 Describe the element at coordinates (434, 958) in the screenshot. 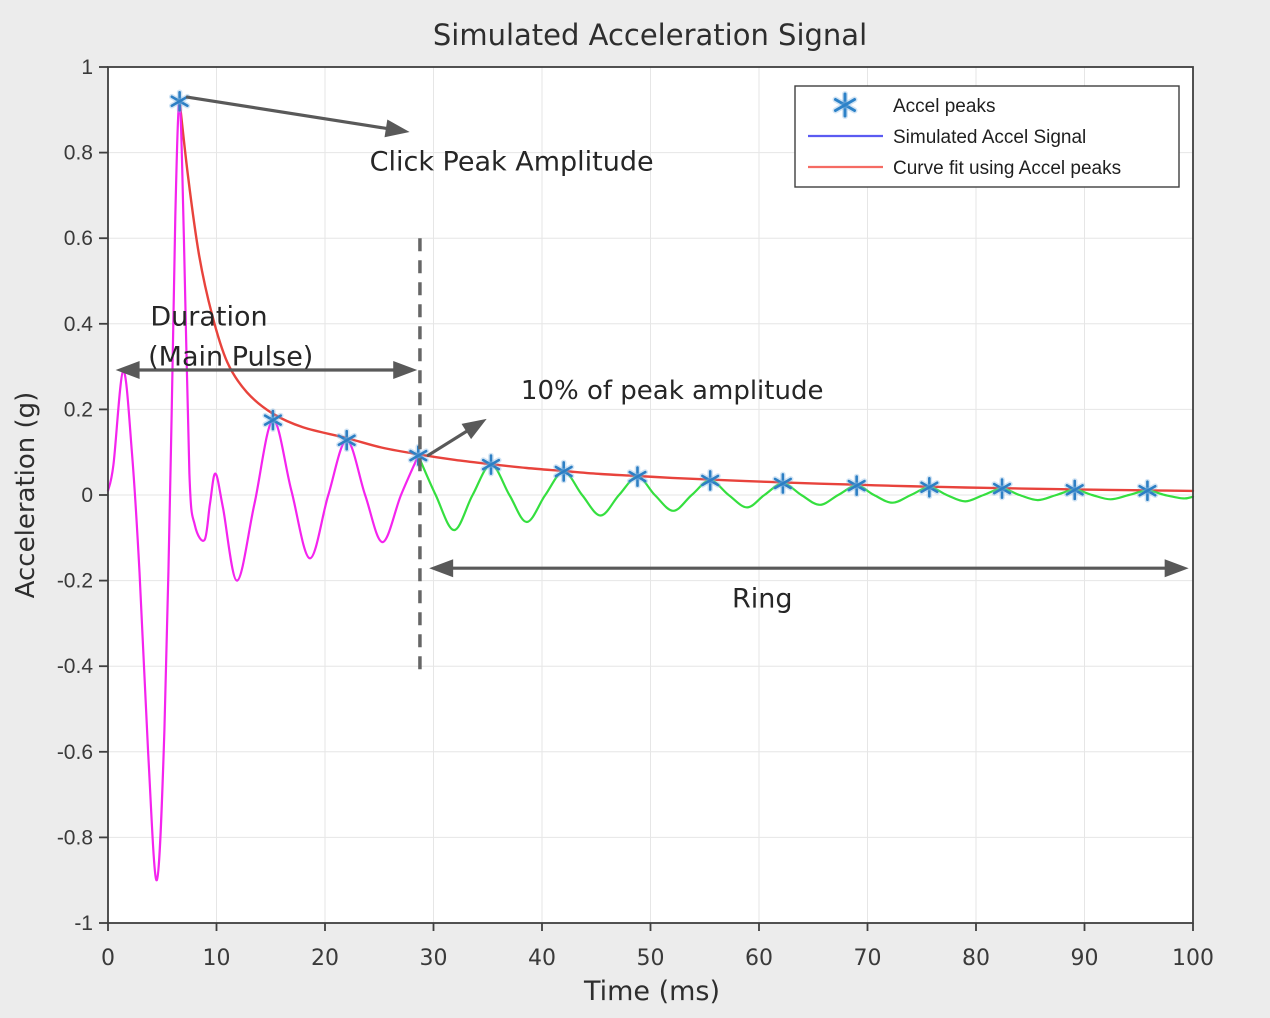

I see `x-tick-label: 30` at that location.